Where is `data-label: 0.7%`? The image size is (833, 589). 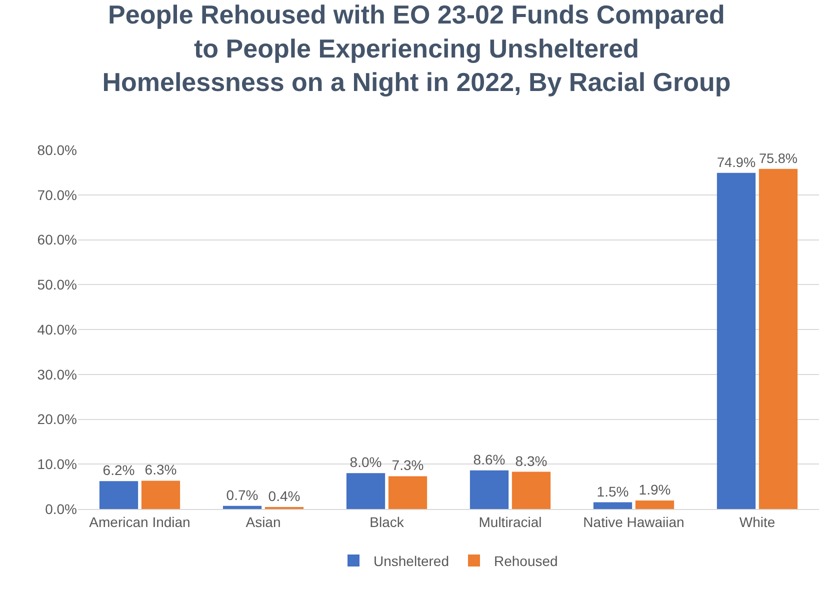 data-label: 0.7% is located at coordinates (242, 494).